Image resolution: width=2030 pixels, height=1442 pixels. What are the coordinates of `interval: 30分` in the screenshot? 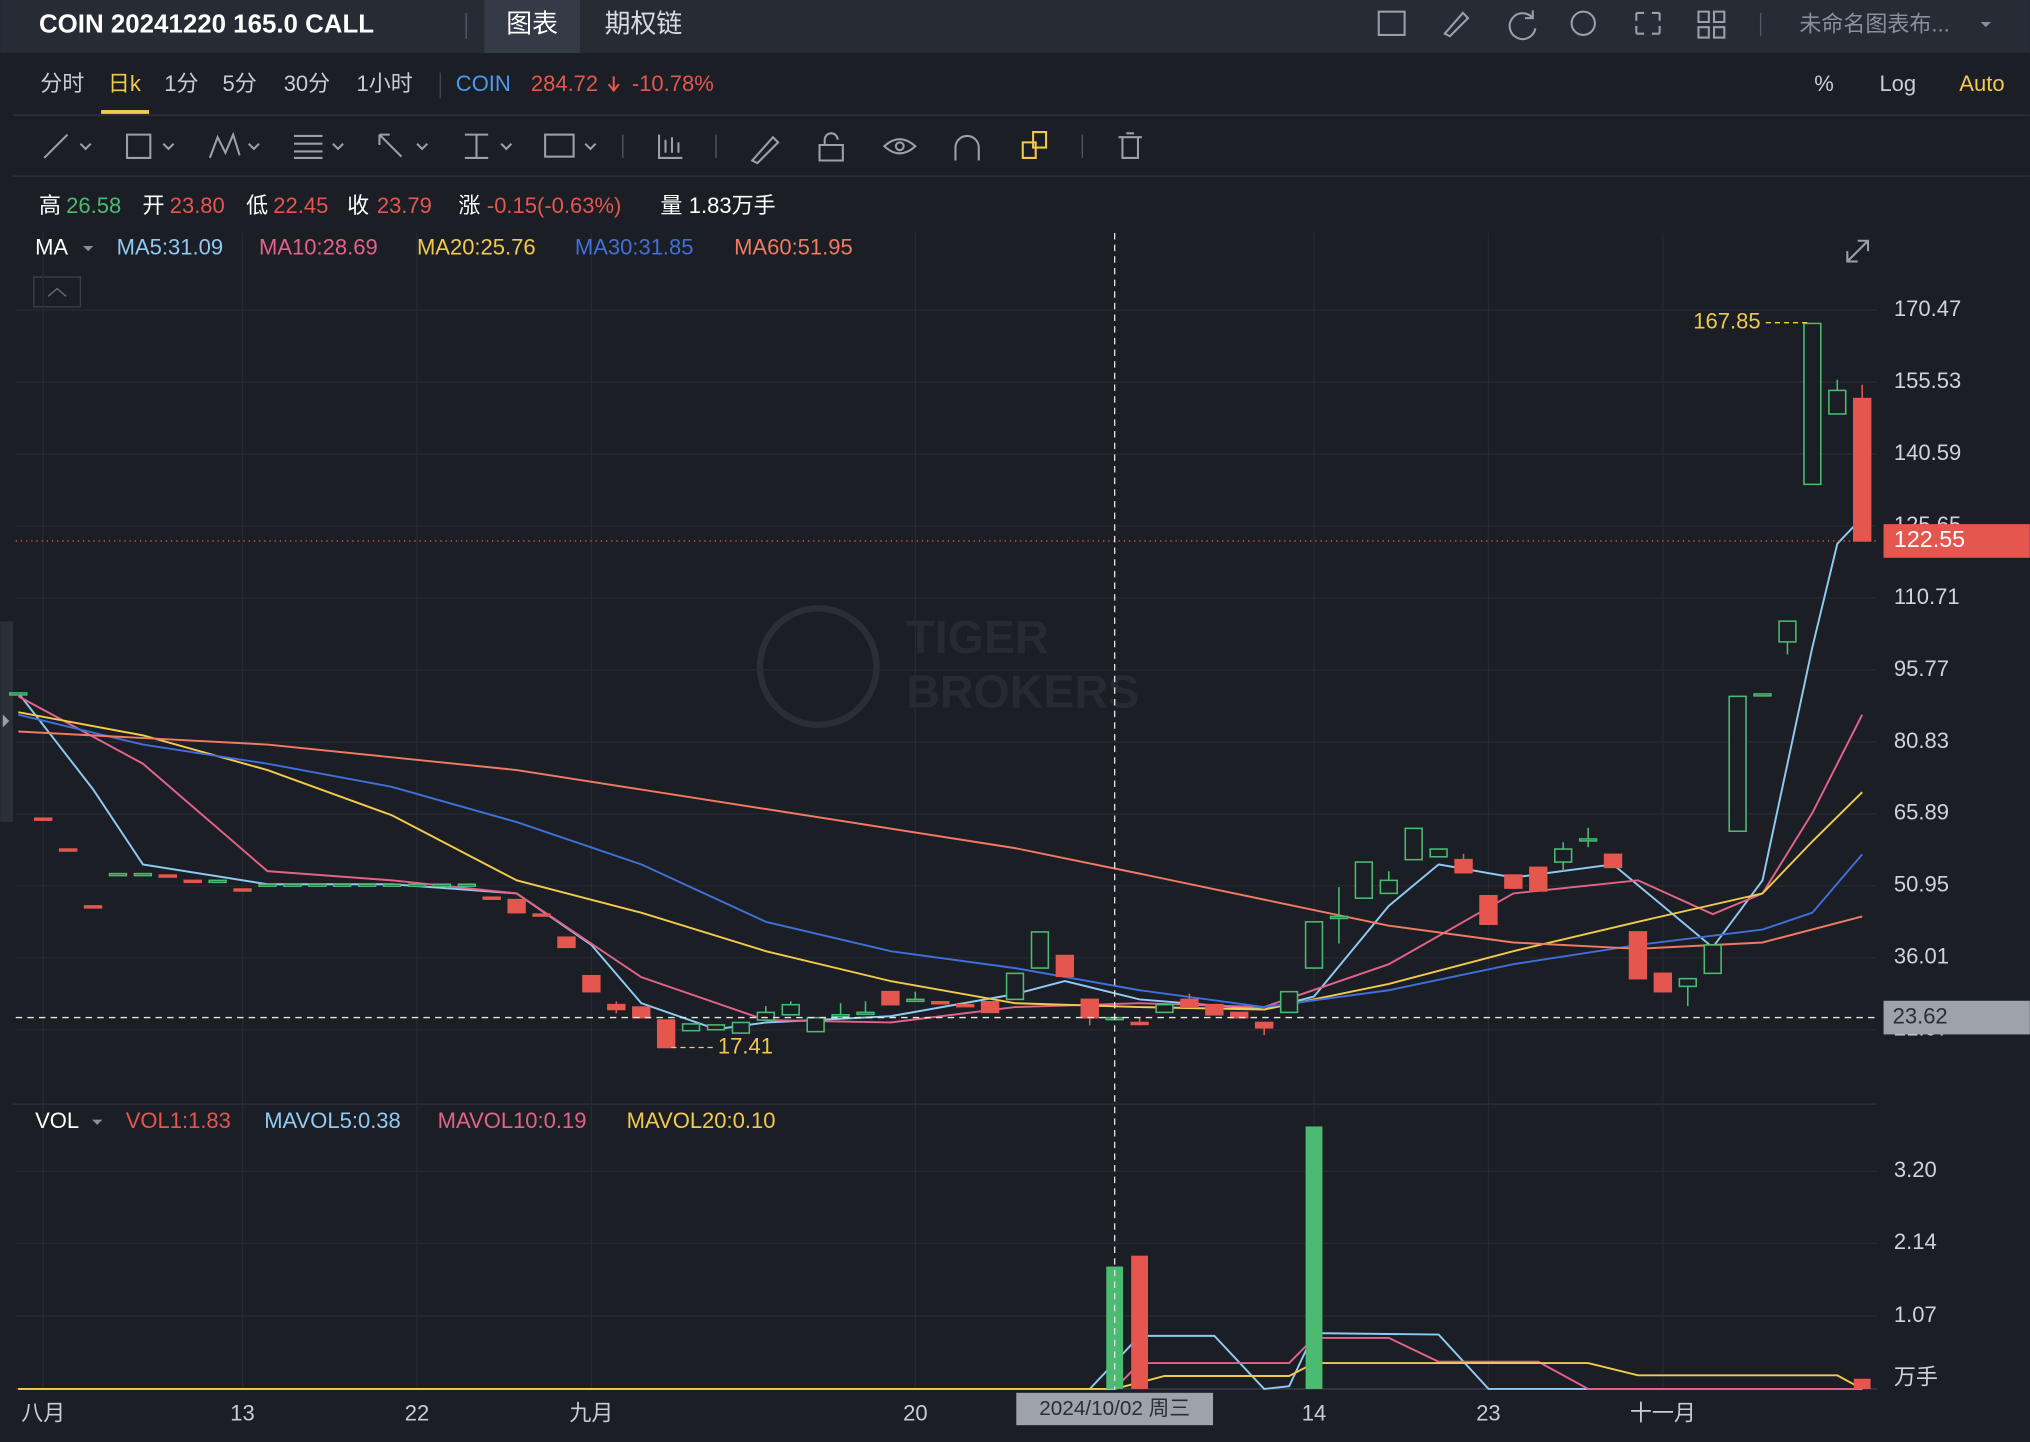 It's located at (307, 83).